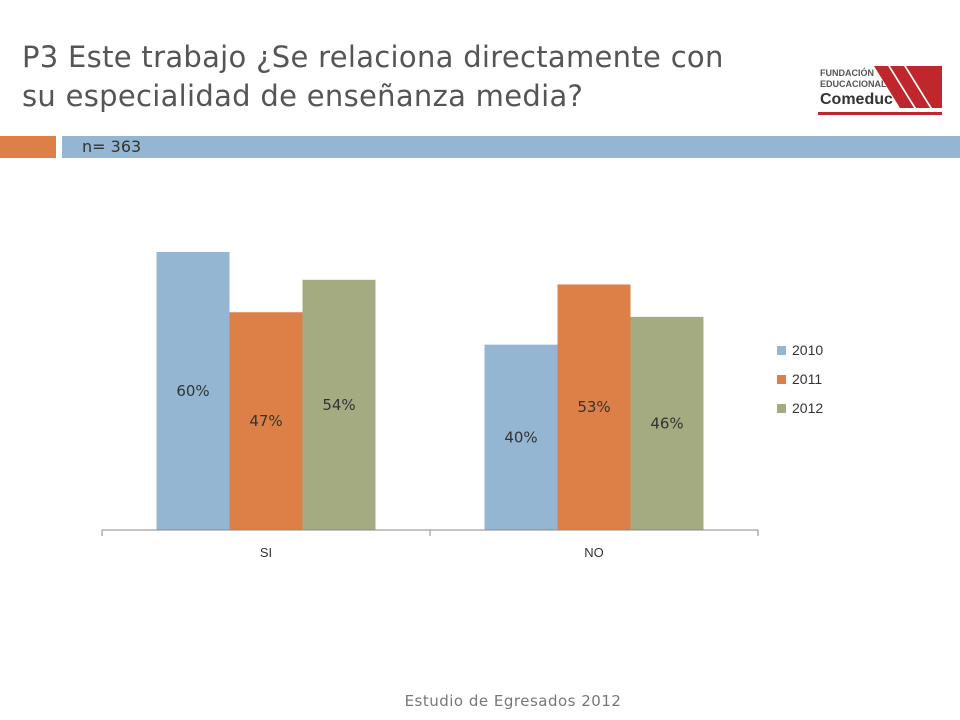 This screenshot has height=720, width=960. What do you see at coordinates (112, 146) in the screenshot?
I see `sample-size-label: n= 363` at bounding box center [112, 146].